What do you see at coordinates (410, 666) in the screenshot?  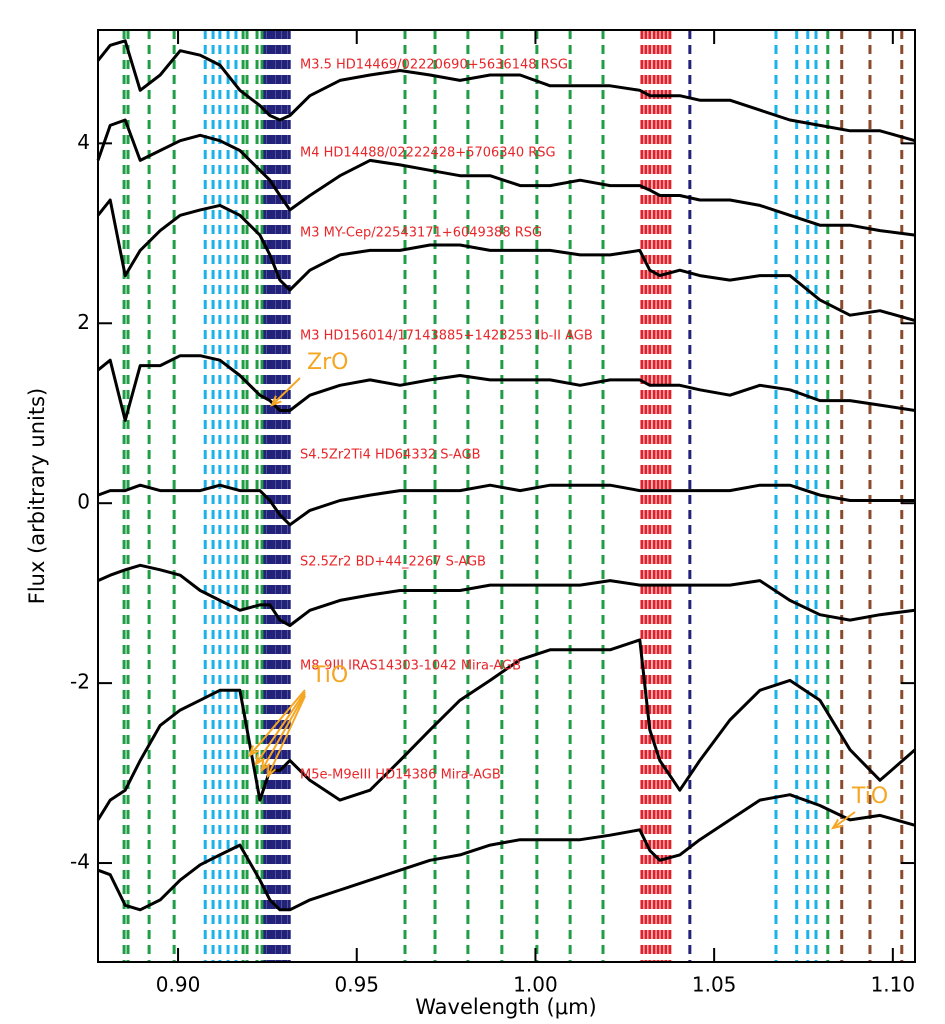 I see `series-label: M8-9III IRAS14303-1042 Mira-AGB` at bounding box center [410, 666].